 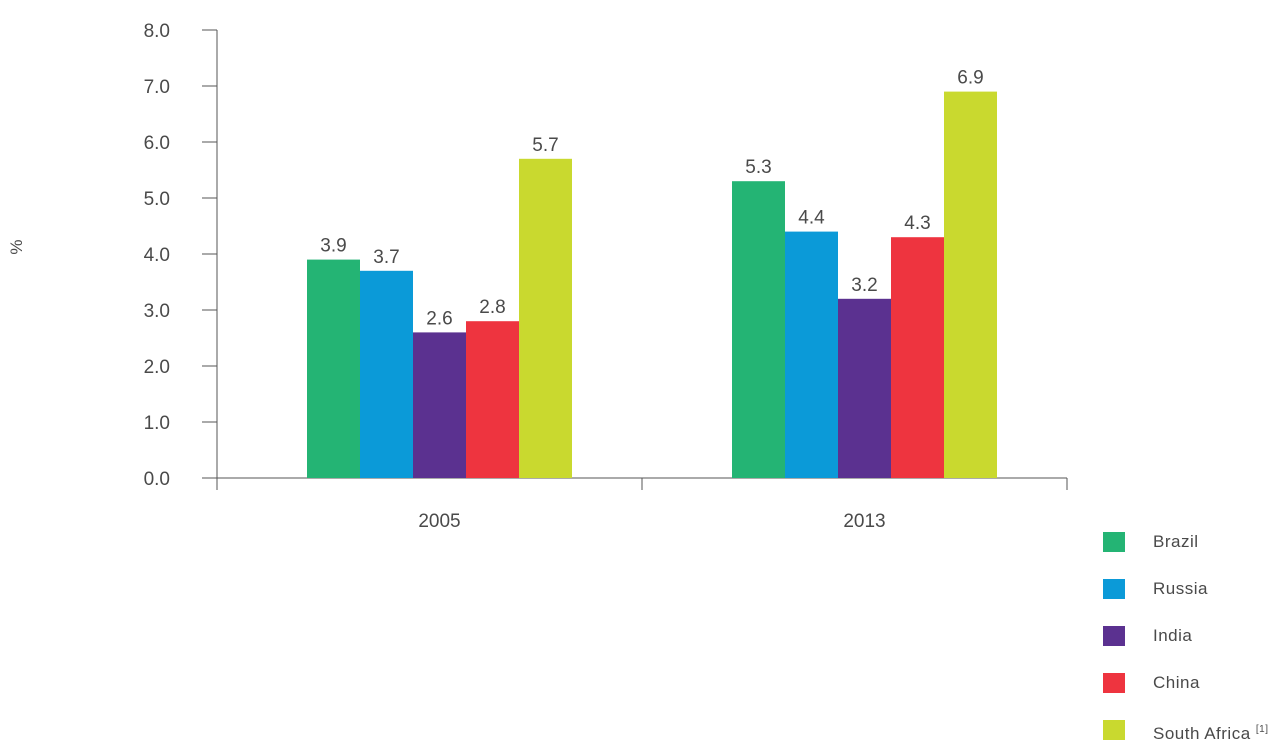 I want to click on legend-label: South Africa [1], so click(x=1211, y=733).